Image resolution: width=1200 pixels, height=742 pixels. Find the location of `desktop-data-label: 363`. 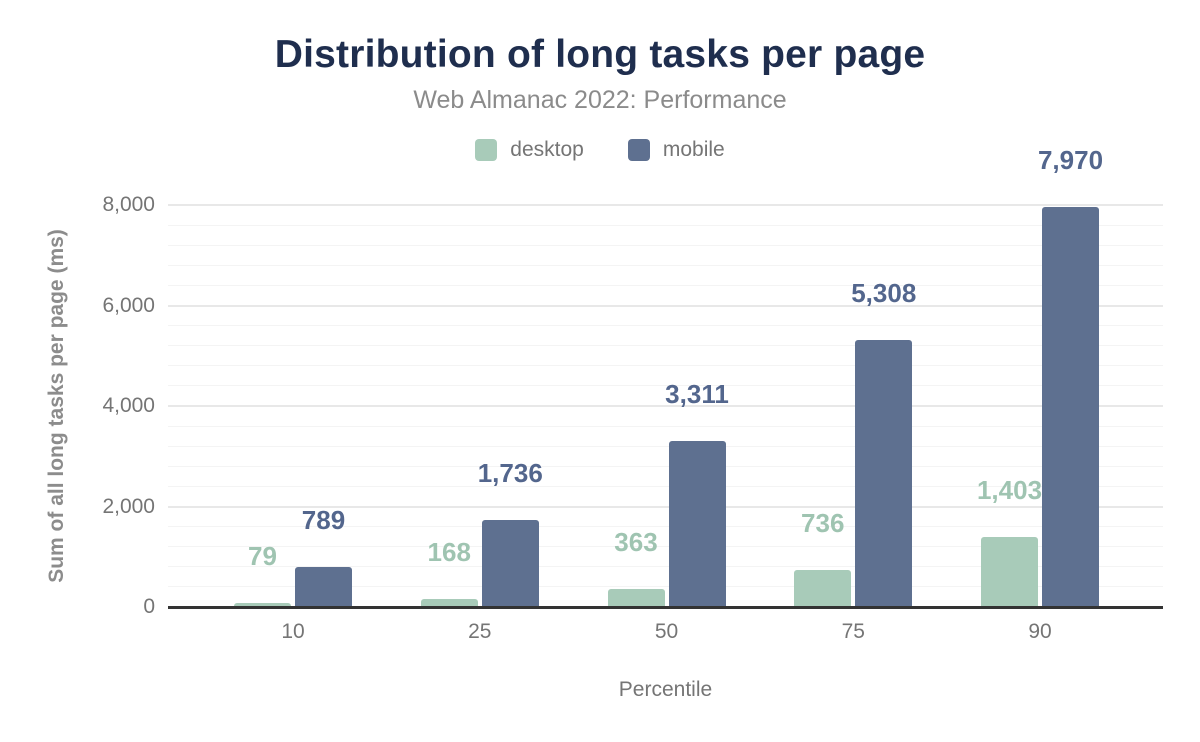

desktop-data-label: 363 is located at coordinates (636, 541).